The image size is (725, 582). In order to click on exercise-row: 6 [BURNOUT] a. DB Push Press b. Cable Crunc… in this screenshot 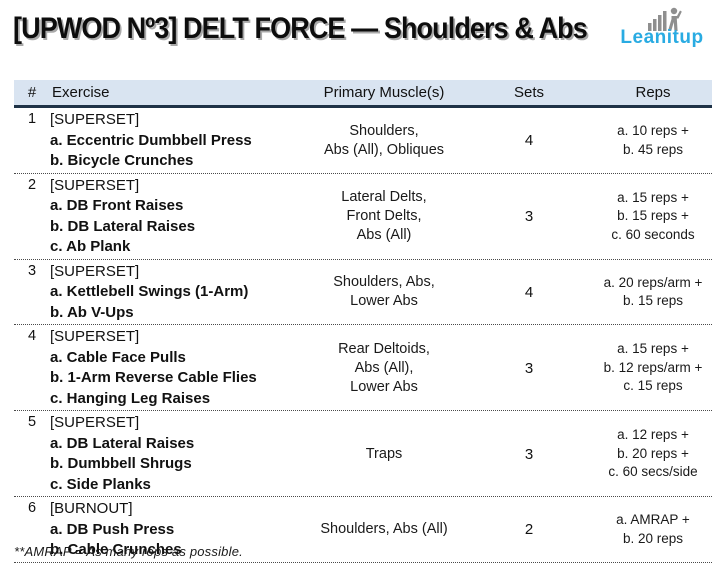, I will do `click(363, 530)`.